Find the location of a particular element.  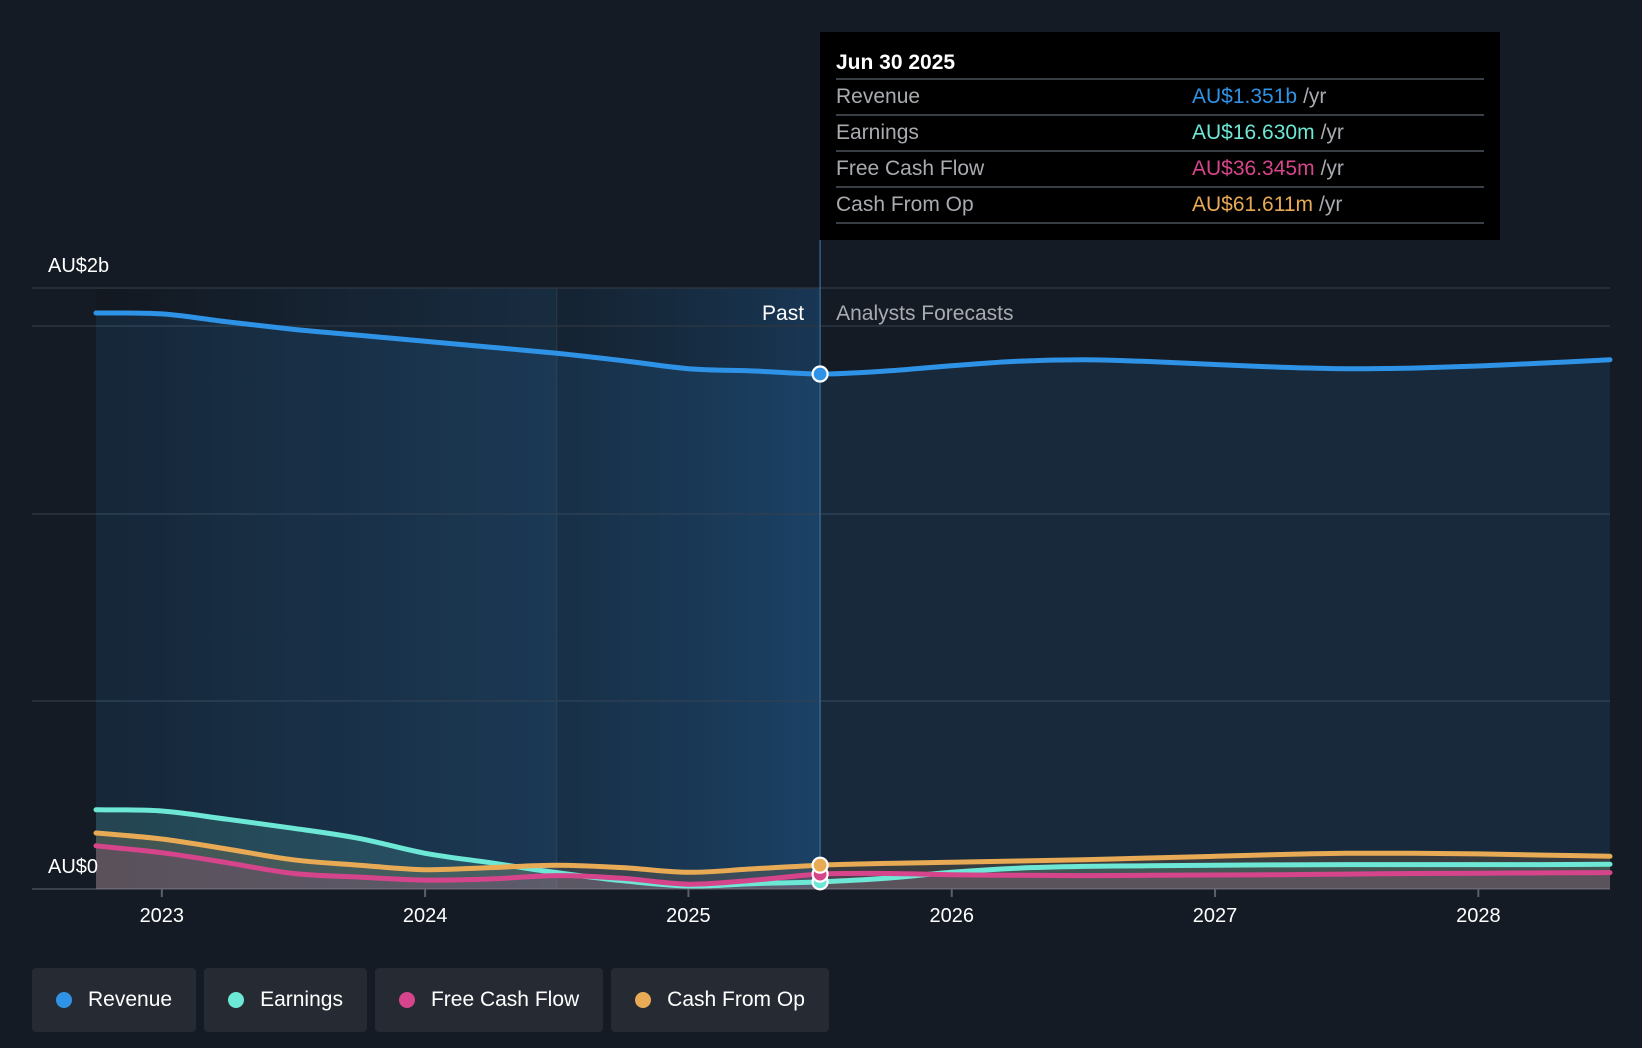

legend-item-revenue: Revenue is located at coordinates (114, 1000).